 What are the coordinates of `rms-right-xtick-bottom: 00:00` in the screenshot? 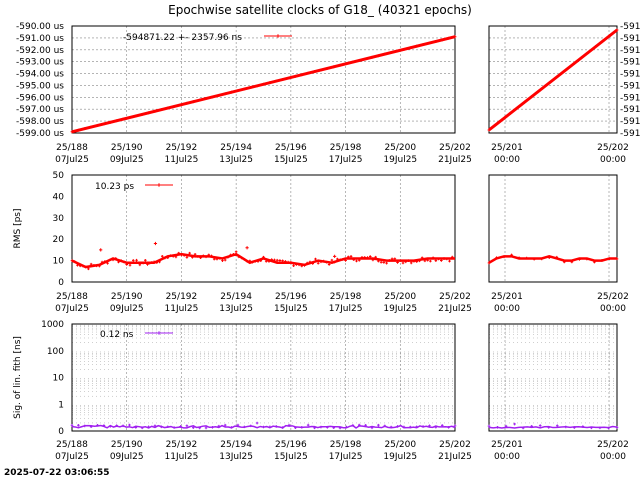 It's located at (507, 309).